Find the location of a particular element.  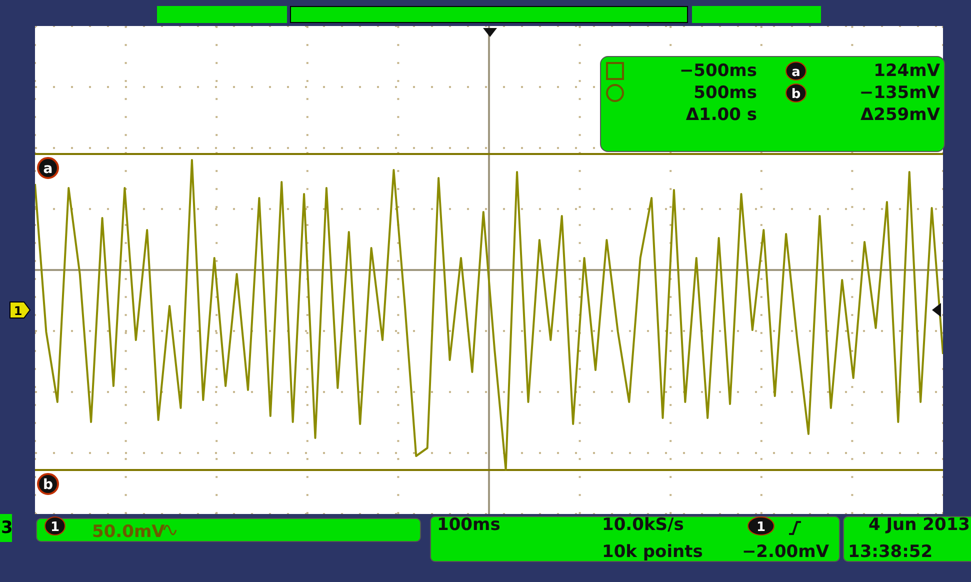

text: Δ259mV is located at coordinates (900, 115).